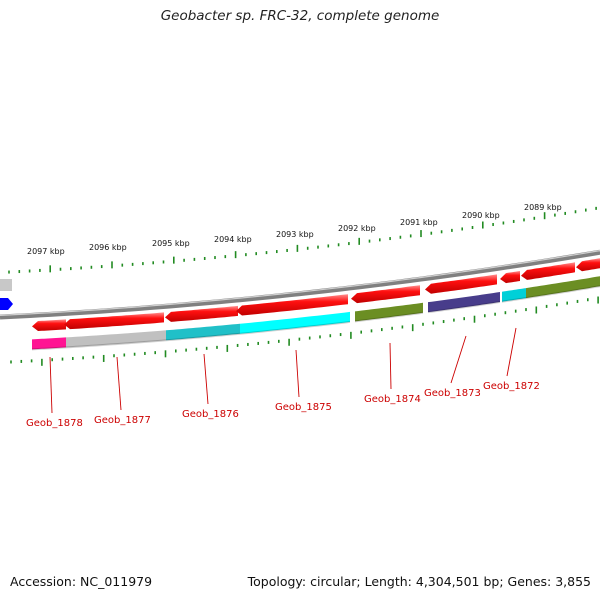  Describe the element at coordinates (452, 393) in the screenshot. I see `gene-label-geob-1873: Geob_1873` at that location.